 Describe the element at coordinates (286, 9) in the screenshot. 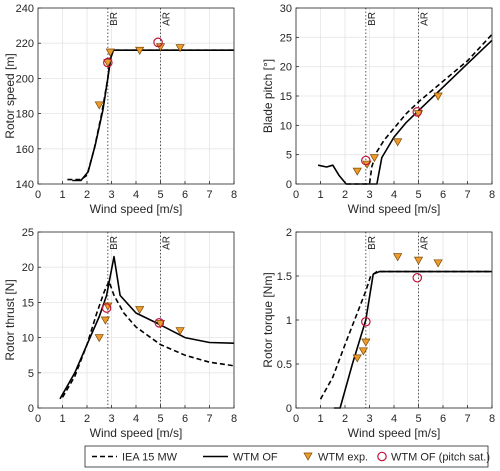

I see `y-tick-label: 30` at that location.